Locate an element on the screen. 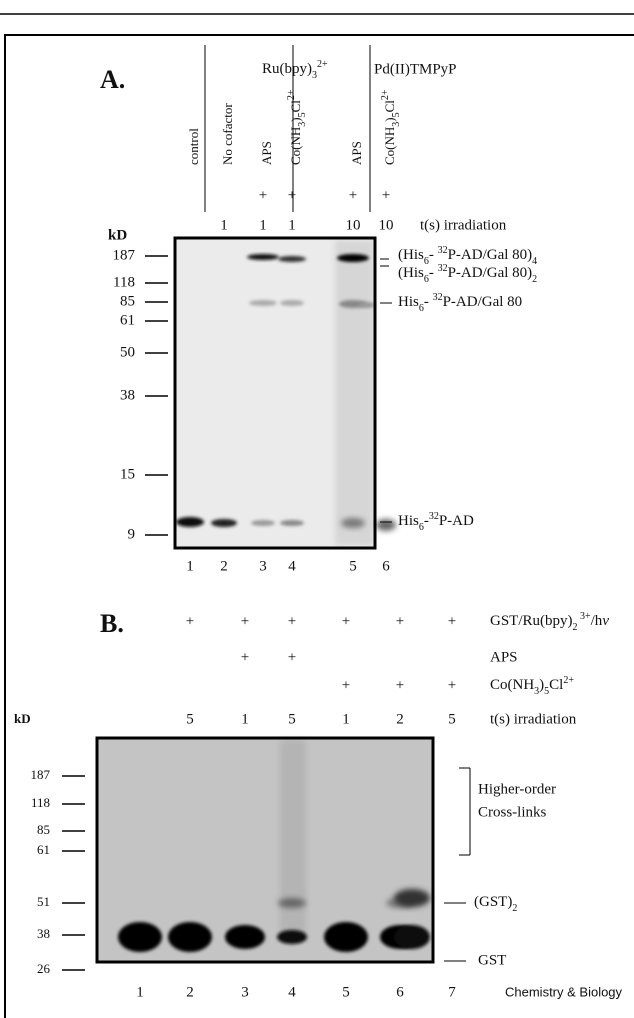  band-label: (GST)2 is located at coordinates (495, 903).